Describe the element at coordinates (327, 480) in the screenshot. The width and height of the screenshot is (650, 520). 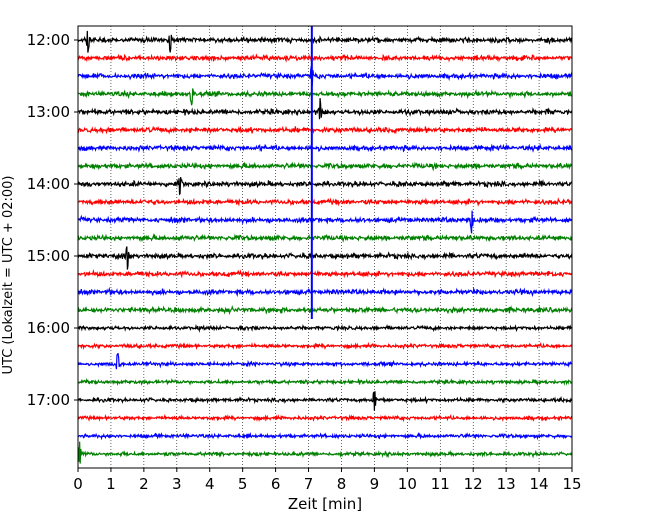
I see `x-axis-ticks: 0 1 2 3 4 5 6 7 8 9 10 11 12 13 14 15` at that location.